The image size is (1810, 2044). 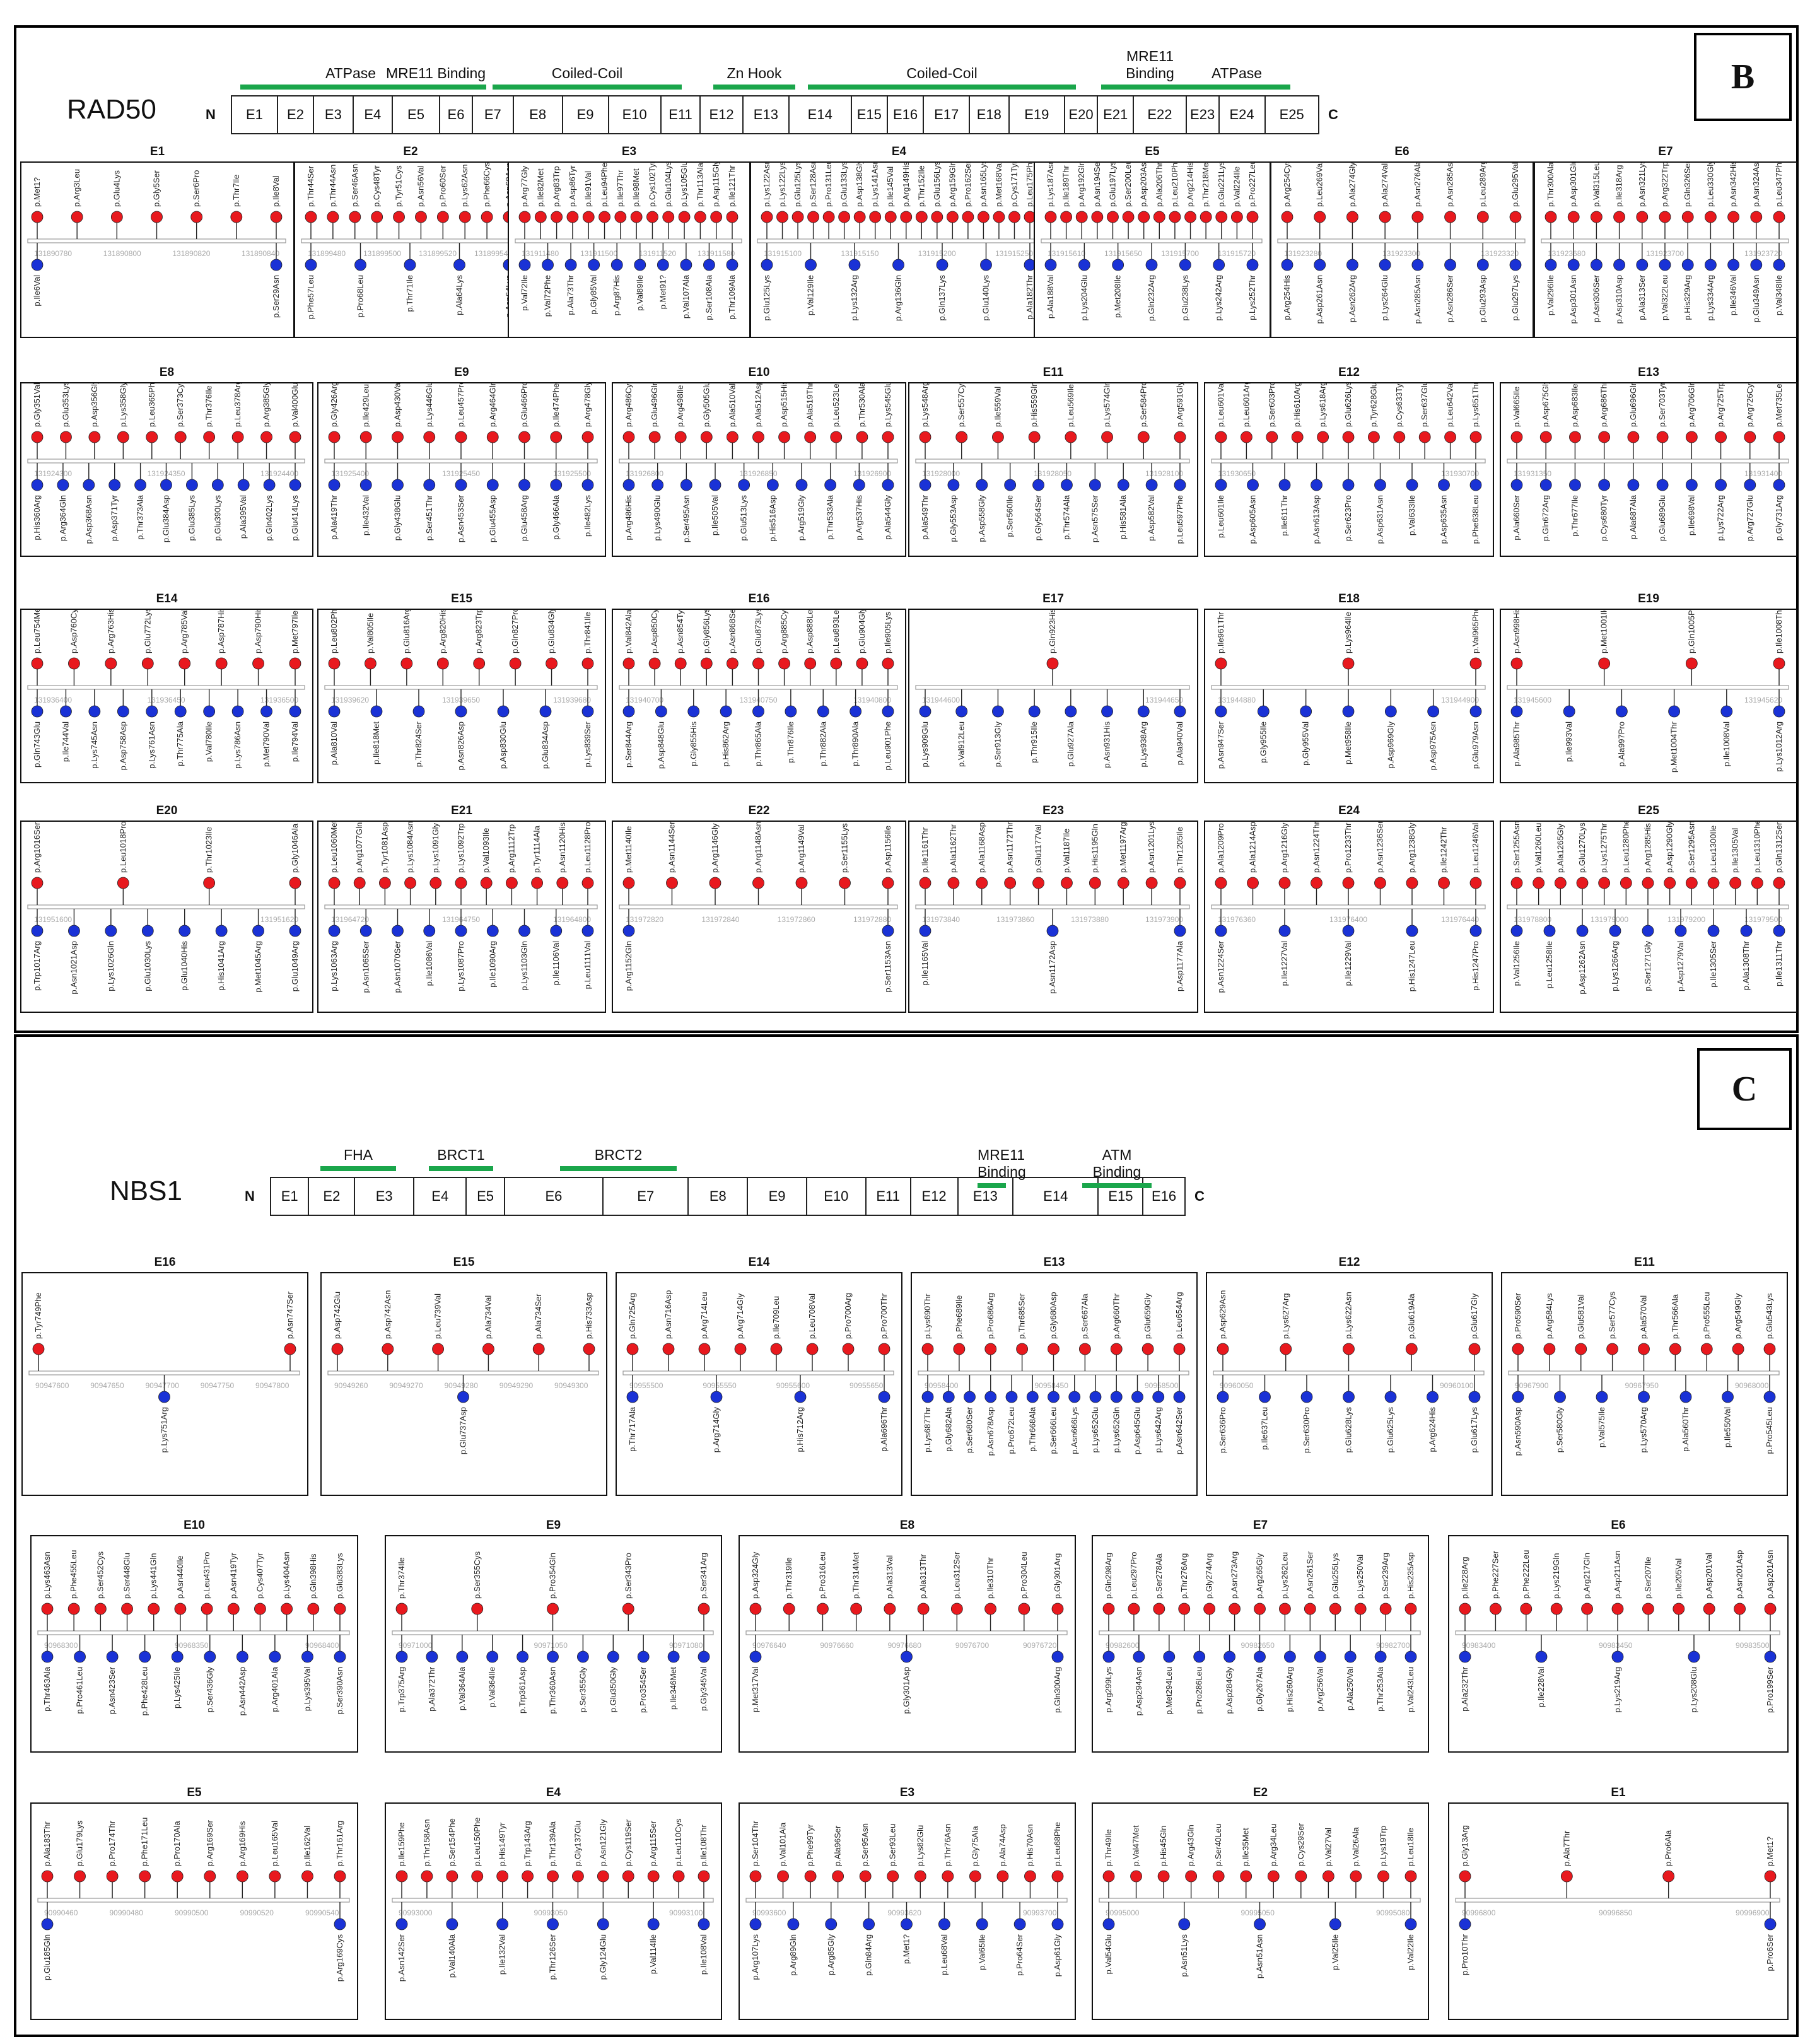 I want to click on mutation-label-bottom: p.Asp758Asp, so click(x=123, y=746).